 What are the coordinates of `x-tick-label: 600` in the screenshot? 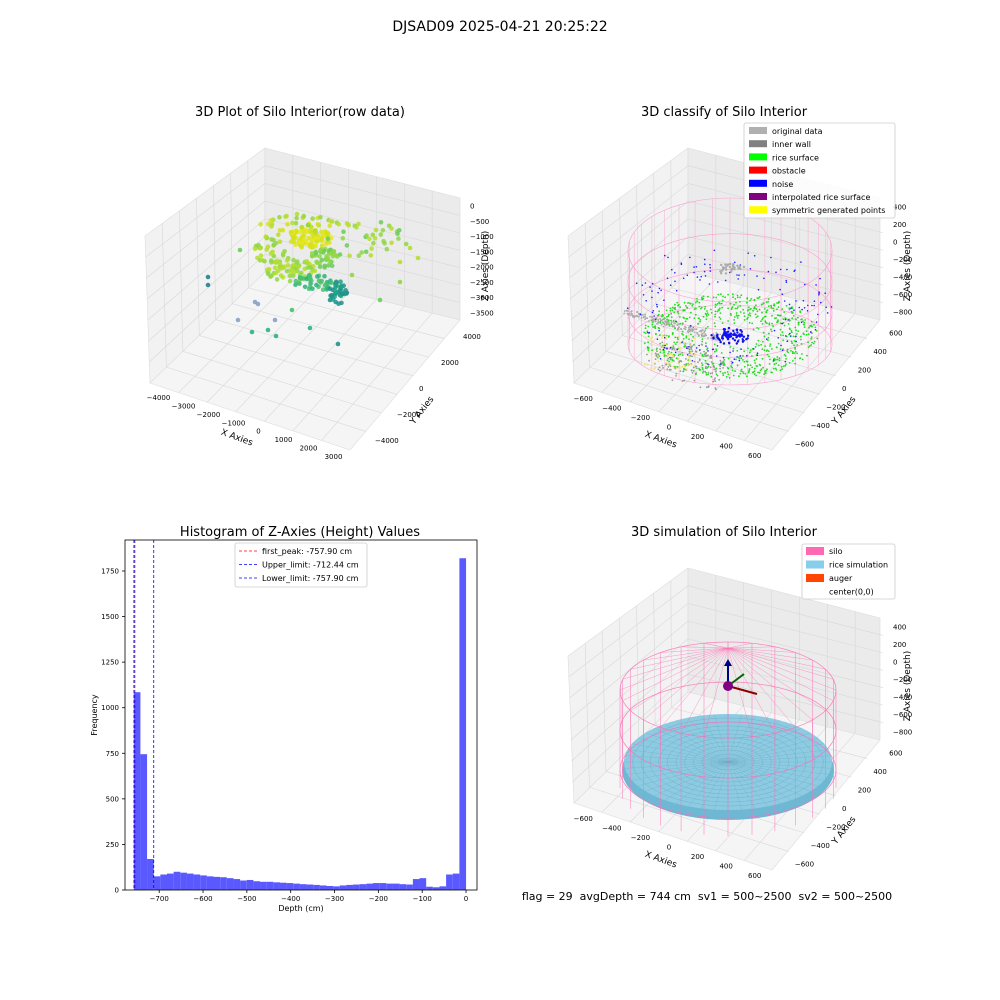 It's located at (754, 456).